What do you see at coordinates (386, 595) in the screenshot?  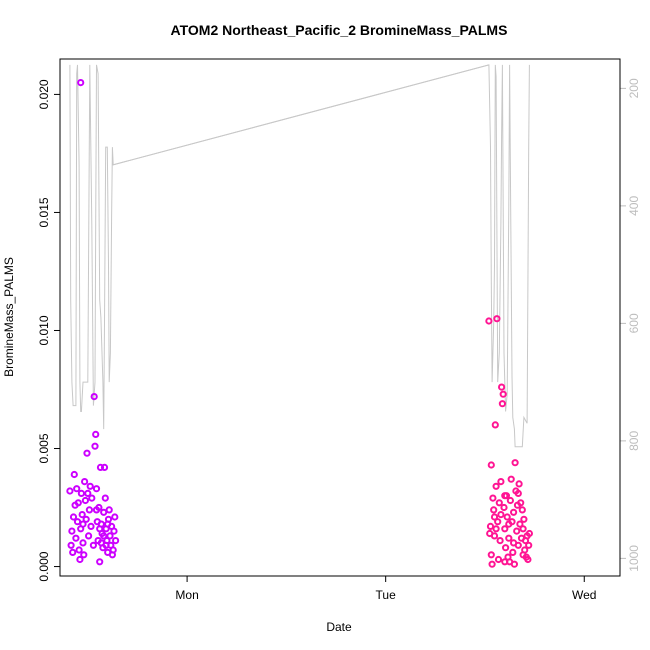 I see `x-tick-label: Tue` at bounding box center [386, 595].